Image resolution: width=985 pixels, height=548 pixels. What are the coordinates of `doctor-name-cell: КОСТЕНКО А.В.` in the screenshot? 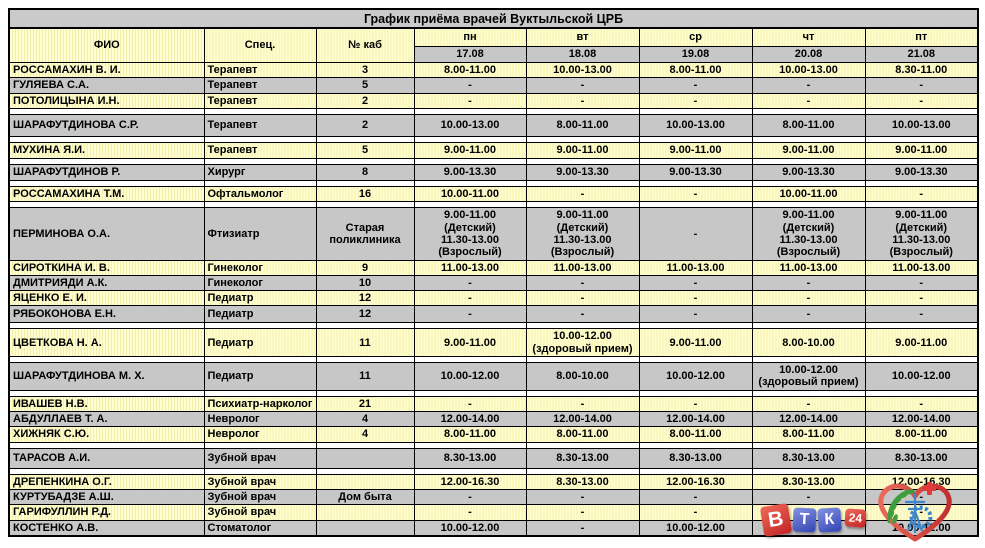 It's located at (106, 528).